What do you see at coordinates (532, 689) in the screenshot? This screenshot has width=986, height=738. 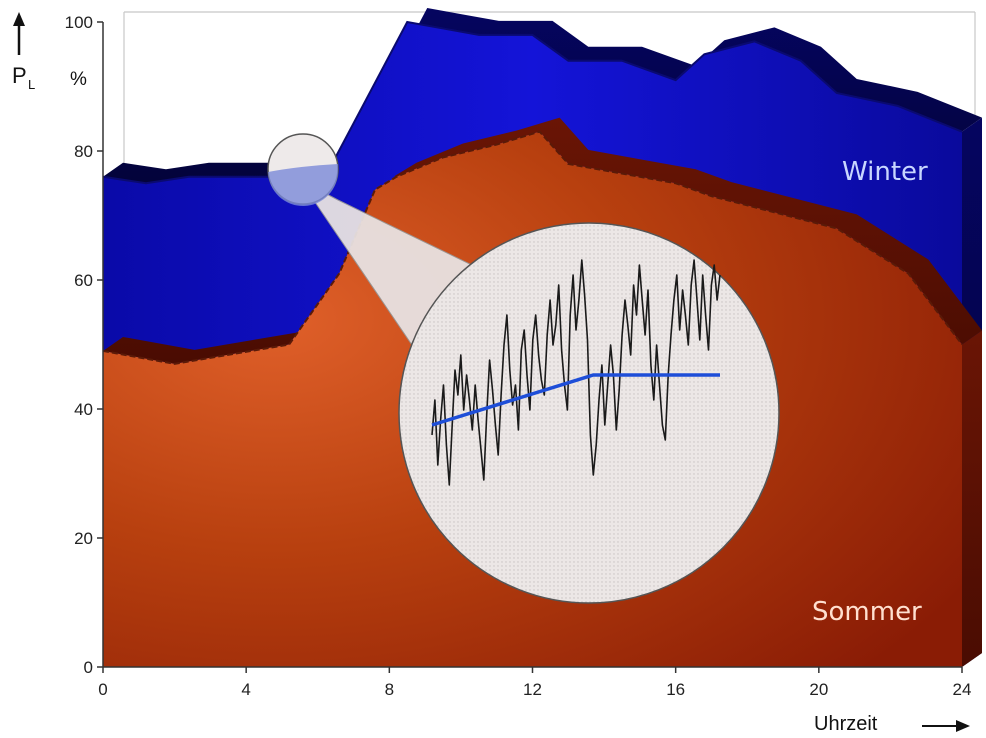 I see `x-tick-label: 12` at bounding box center [532, 689].